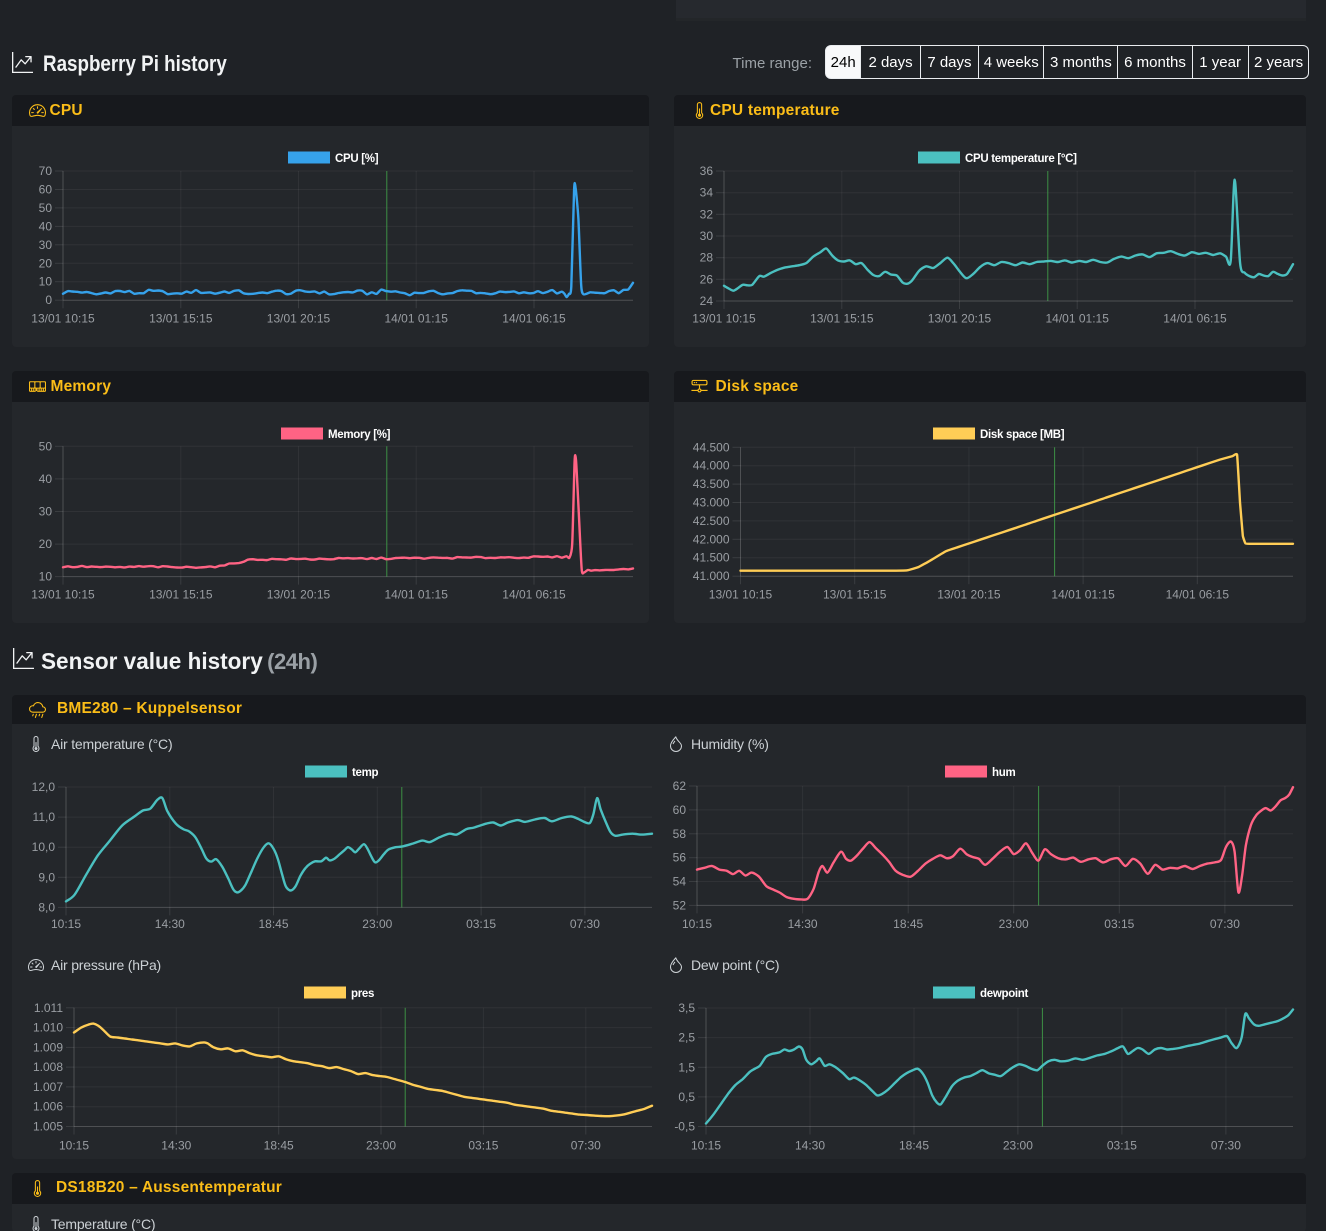 This screenshot has height=1231, width=1326. What do you see at coordinates (357, 159) in the screenshot?
I see `svg-text: CPU [%]` at bounding box center [357, 159].